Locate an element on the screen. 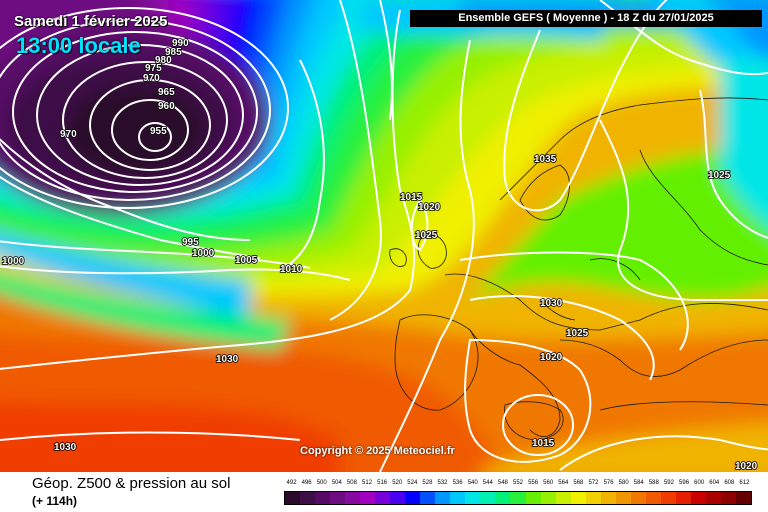 The height and width of the screenshot is (512, 768). pressure-label: 960 is located at coordinates (166, 106).